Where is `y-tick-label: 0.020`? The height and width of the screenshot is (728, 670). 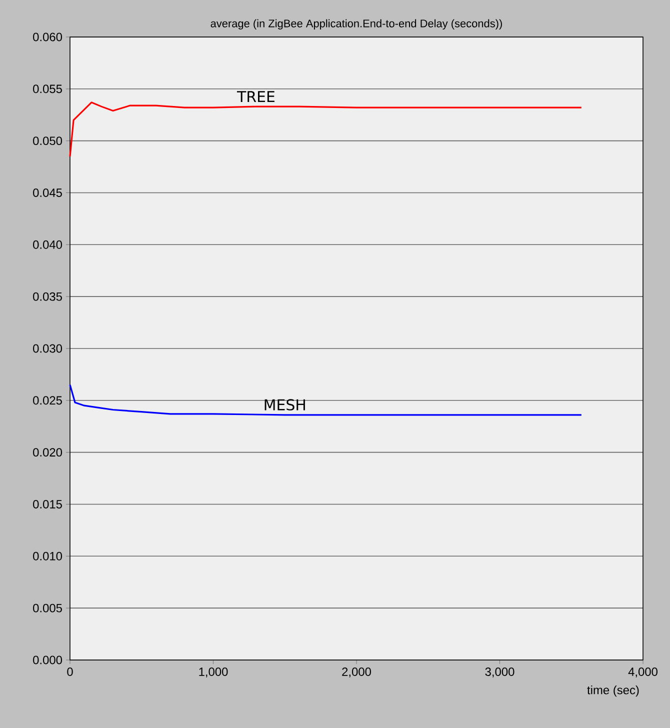
y-tick-label: 0.020 is located at coordinates (47, 452).